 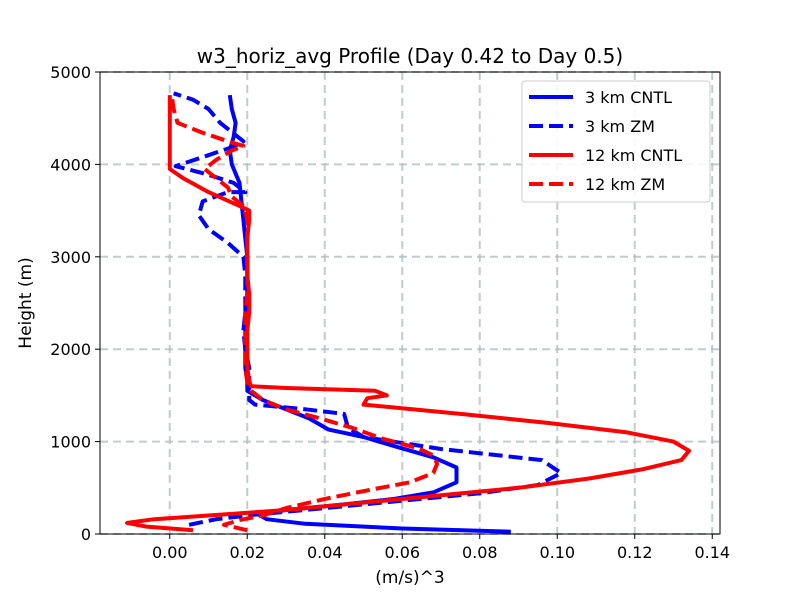 I want to click on x-tick-label: 0.12, so click(x=635, y=552).